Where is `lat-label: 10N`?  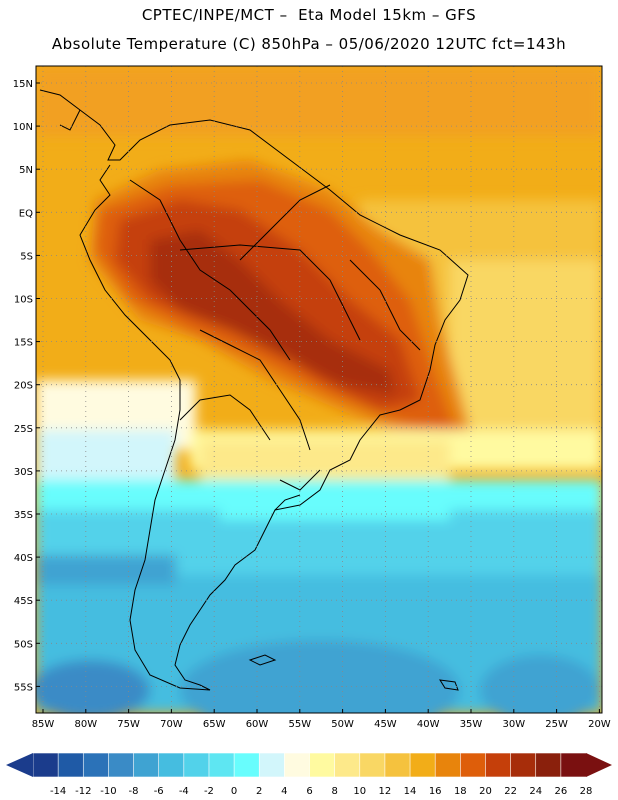 lat-label: 10N is located at coordinates (23, 127).